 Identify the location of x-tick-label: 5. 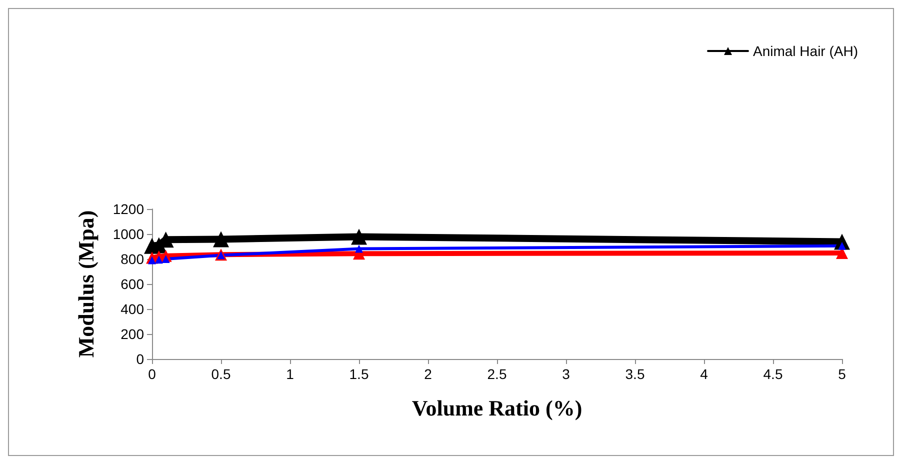
(842, 374).